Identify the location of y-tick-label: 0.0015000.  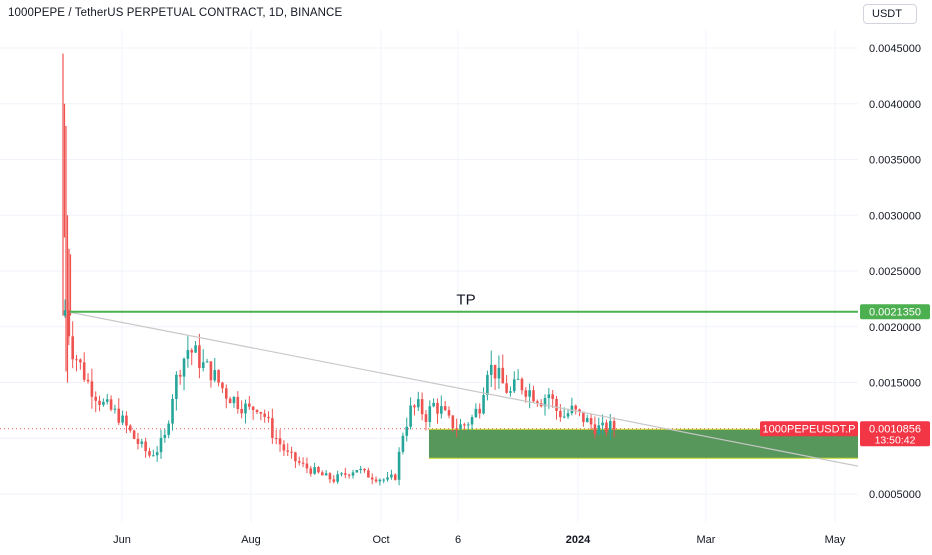
(895, 384).